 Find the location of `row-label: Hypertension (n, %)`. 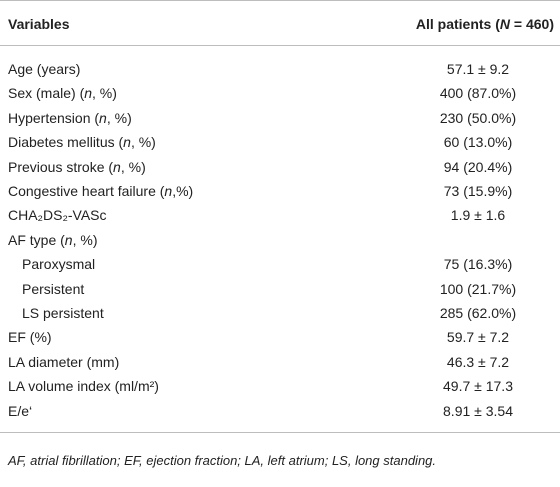

row-label: Hypertension (n, %) is located at coordinates (70, 118).